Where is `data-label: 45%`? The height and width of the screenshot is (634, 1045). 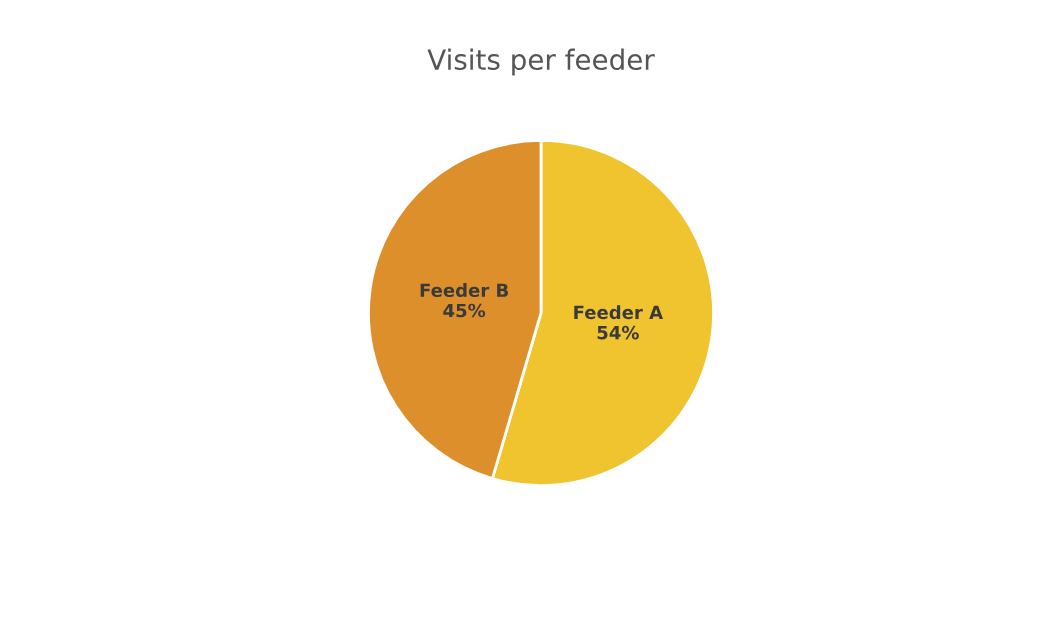
data-label: 45% is located at coordinates (464, 310).